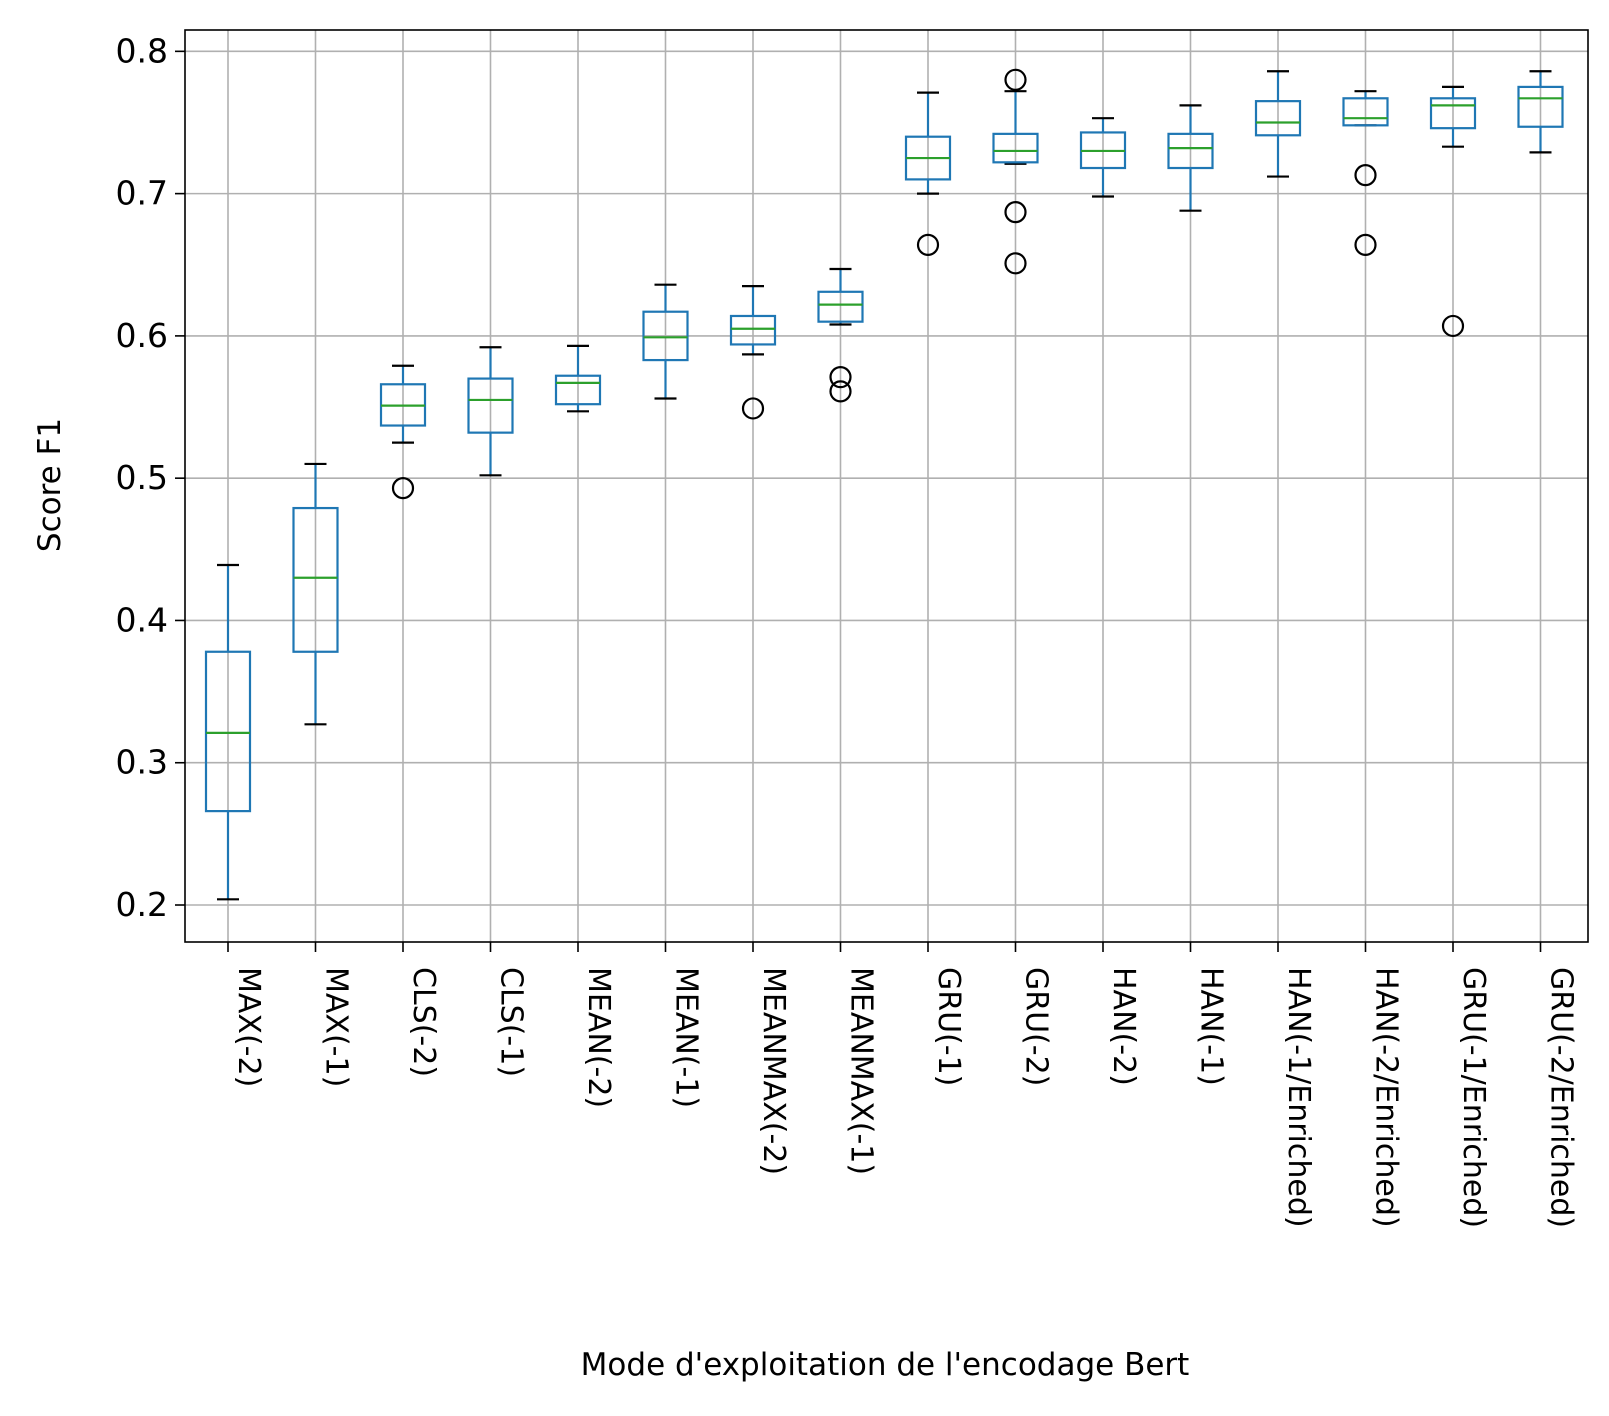  What do you see at coordinates (686, 1037) in the screenshot?
I see `x-tick-label: MEAN(-1)` at bounding box center [686, 1037].